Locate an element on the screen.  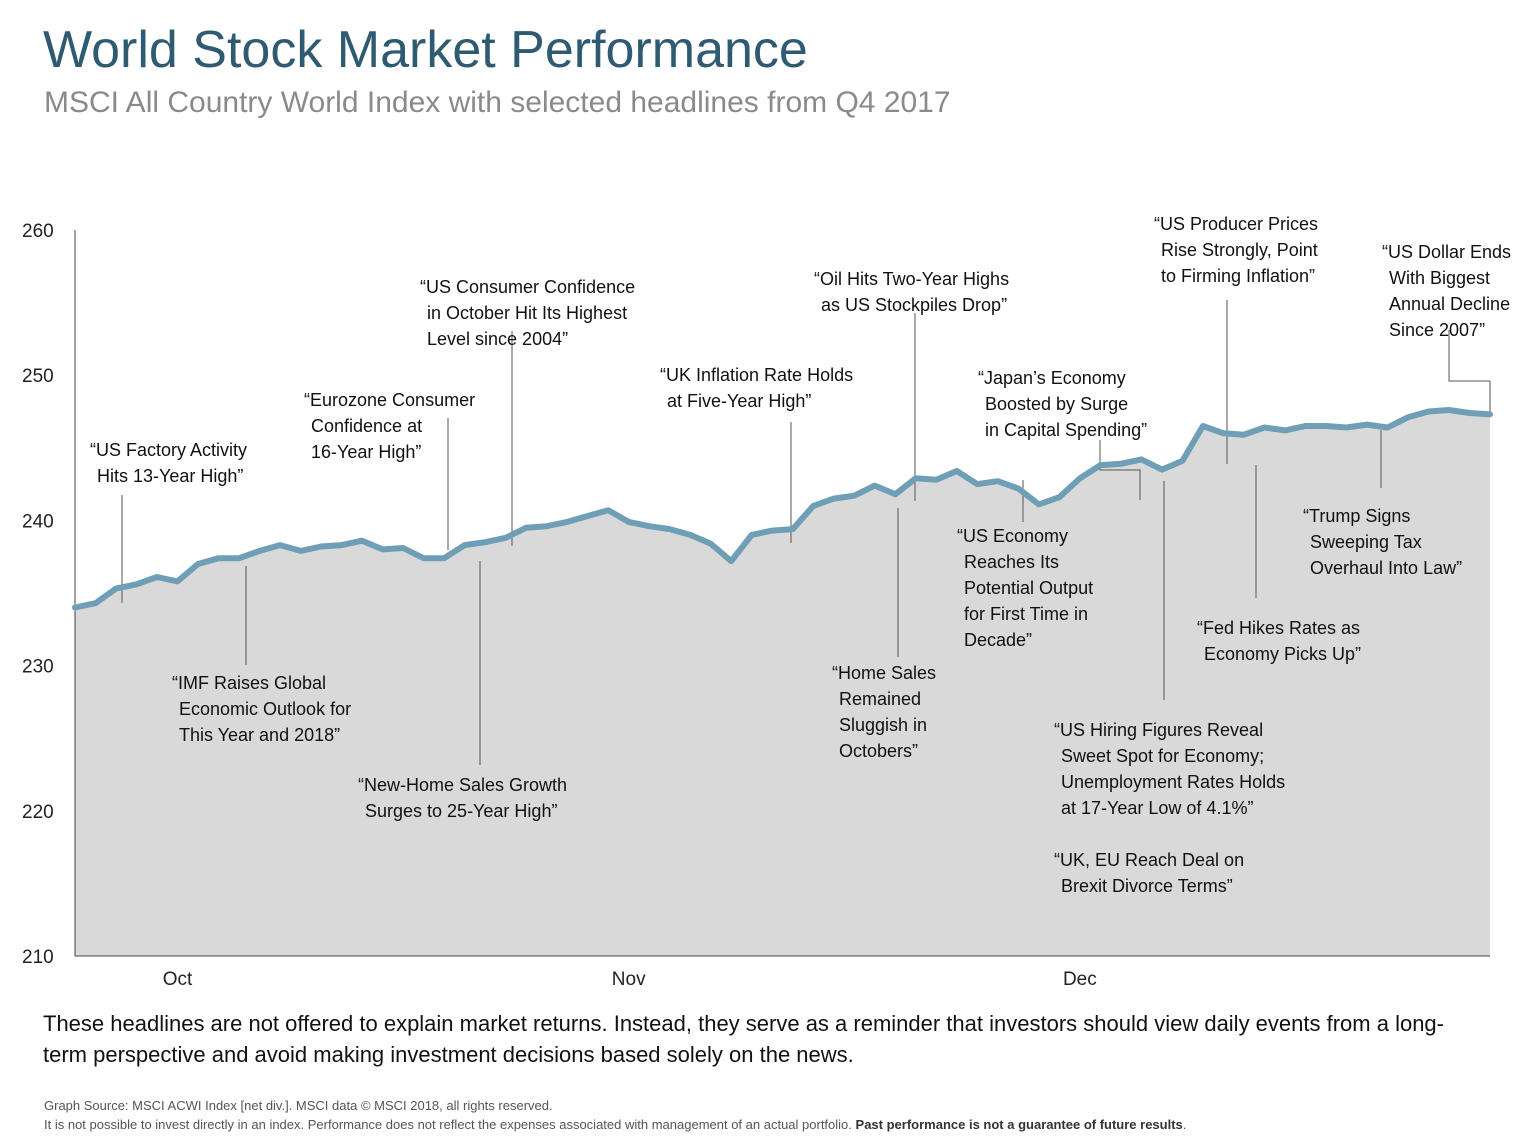
headline-line: Annual Decline is located at coordinates (1449, 304).